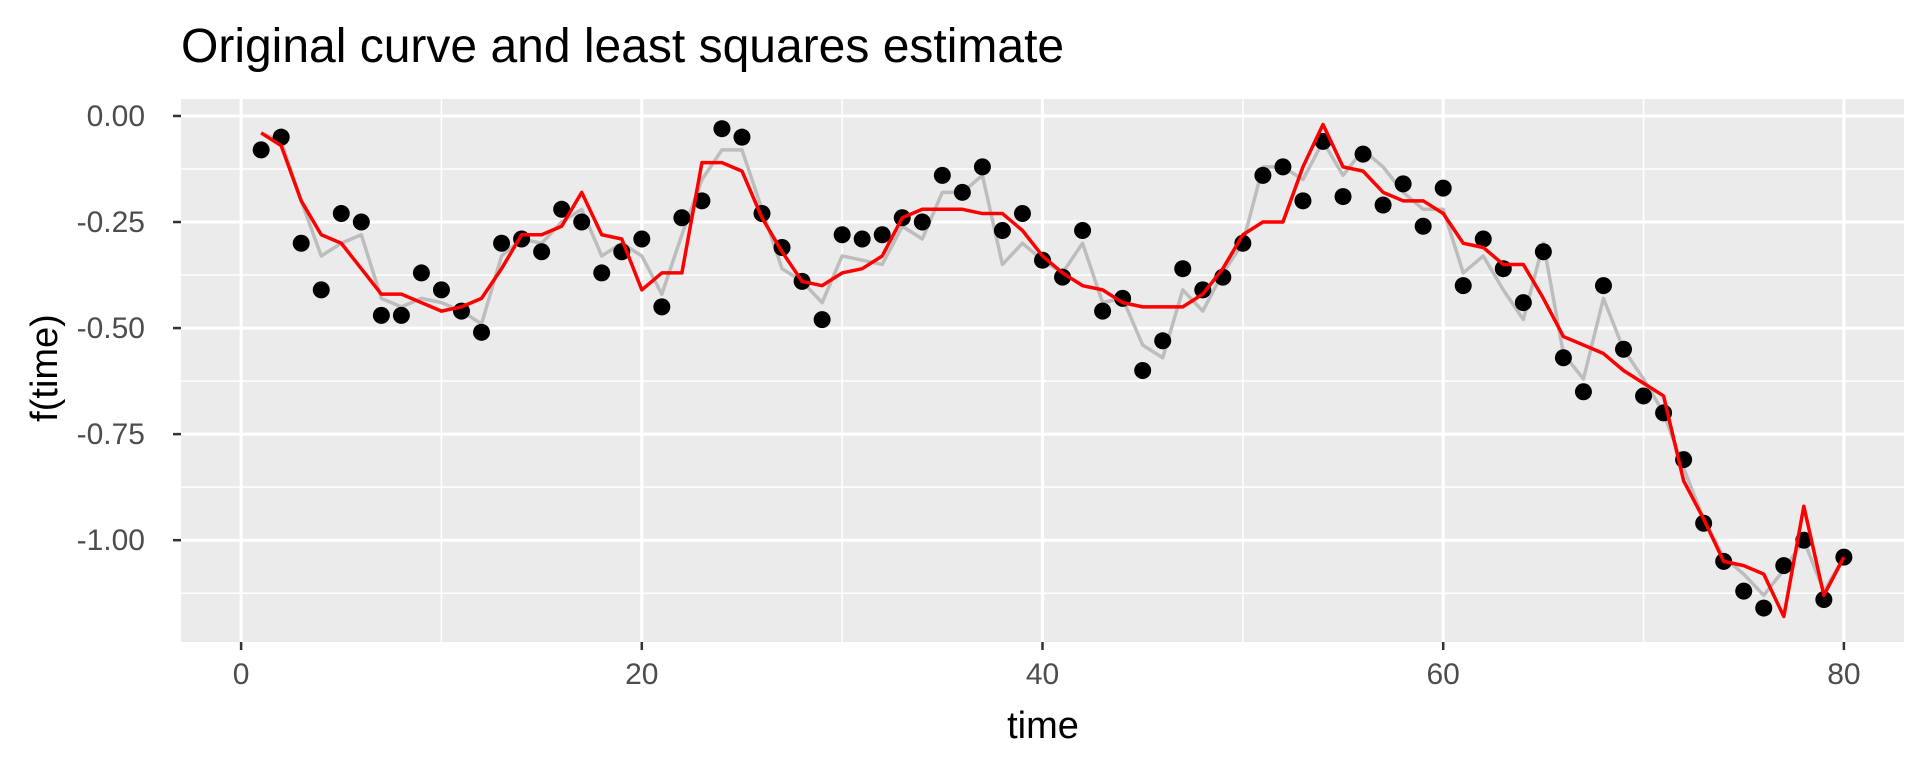 This screenshot has width=1914, height=767. Describe the element at coordinates (1443, 674) in the screenshot. I see `x-tick-label: 60` at that location.